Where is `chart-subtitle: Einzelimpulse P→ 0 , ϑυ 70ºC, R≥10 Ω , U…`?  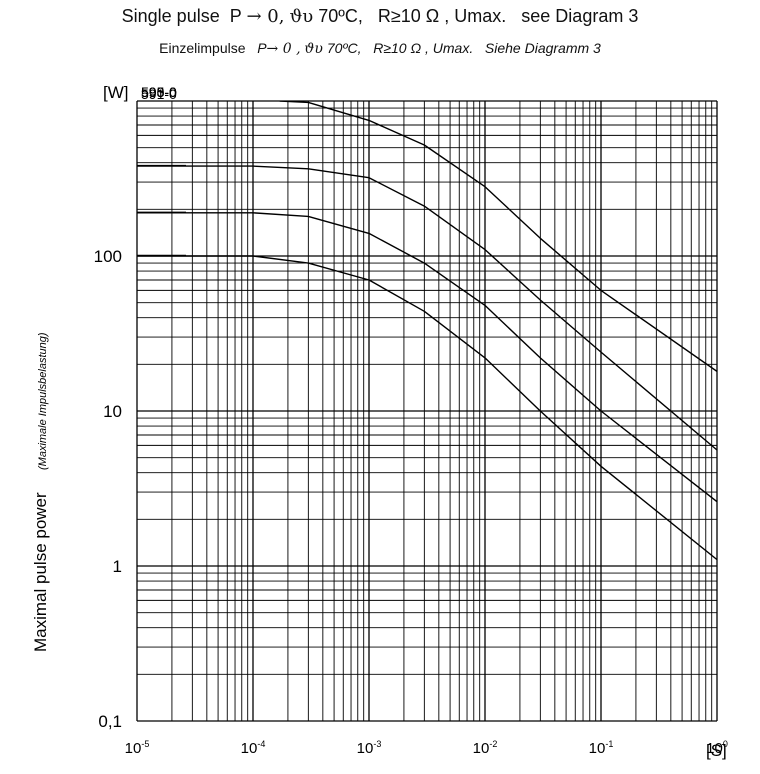
chart-subtitle: Einzelimpulse P→ 0 , ϑυ 70ºC, R≥10 Ω , U… is located at coordinates (380, 48).